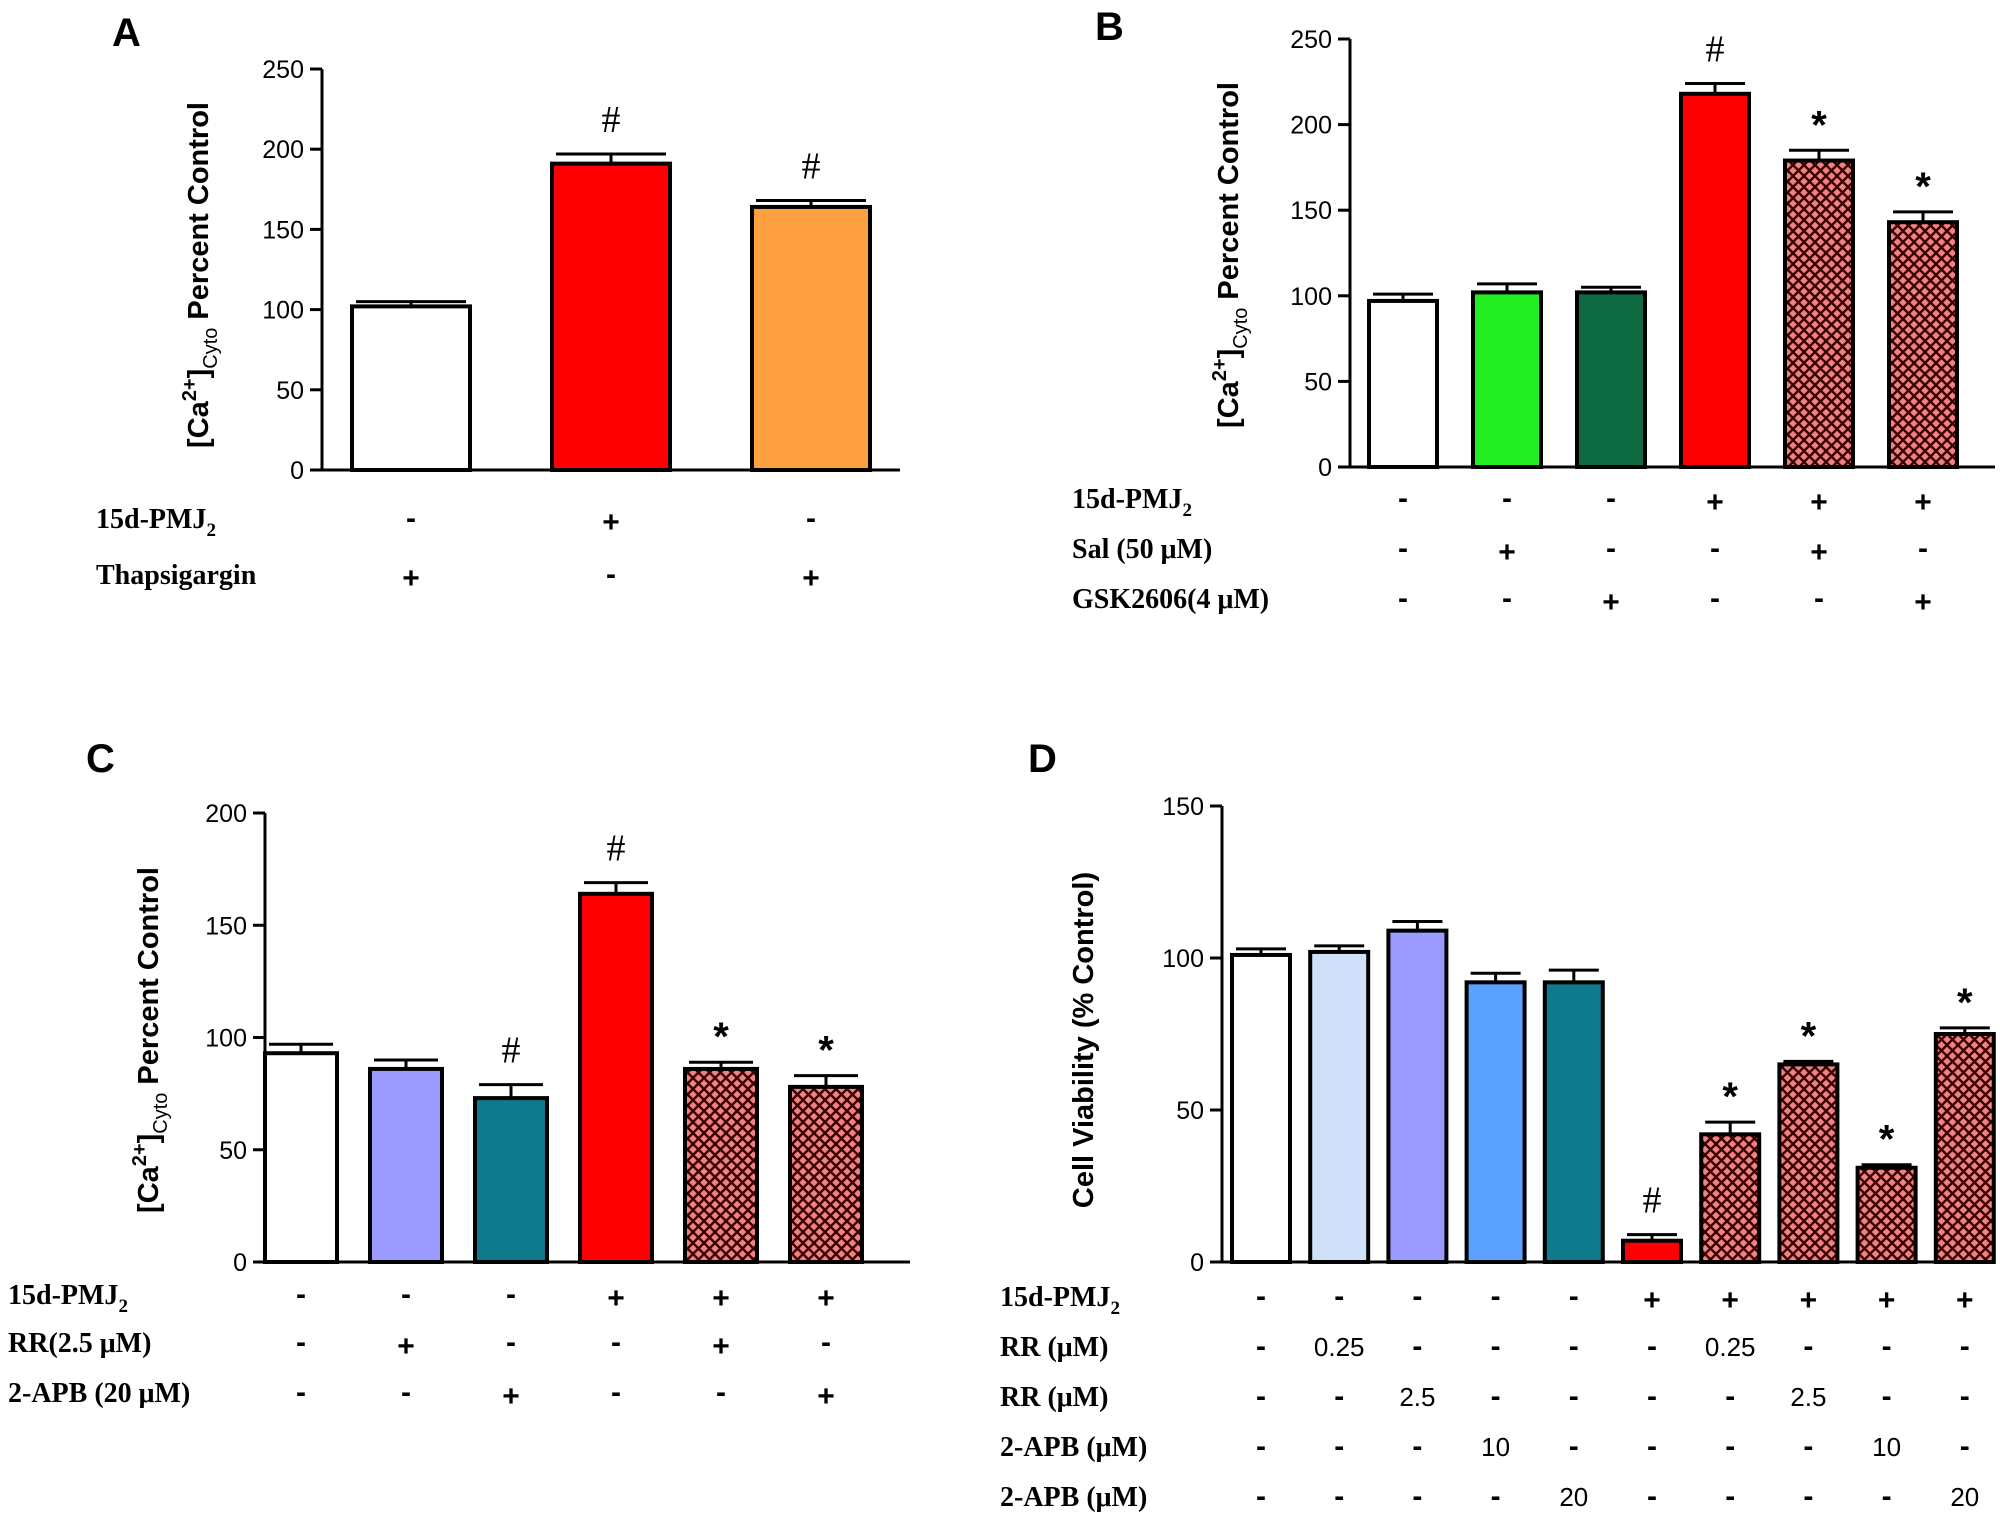  What do you see at coordinates (126, 33) in the screenshot?
I see `panel-label: A` at bounding box center [126, 33].